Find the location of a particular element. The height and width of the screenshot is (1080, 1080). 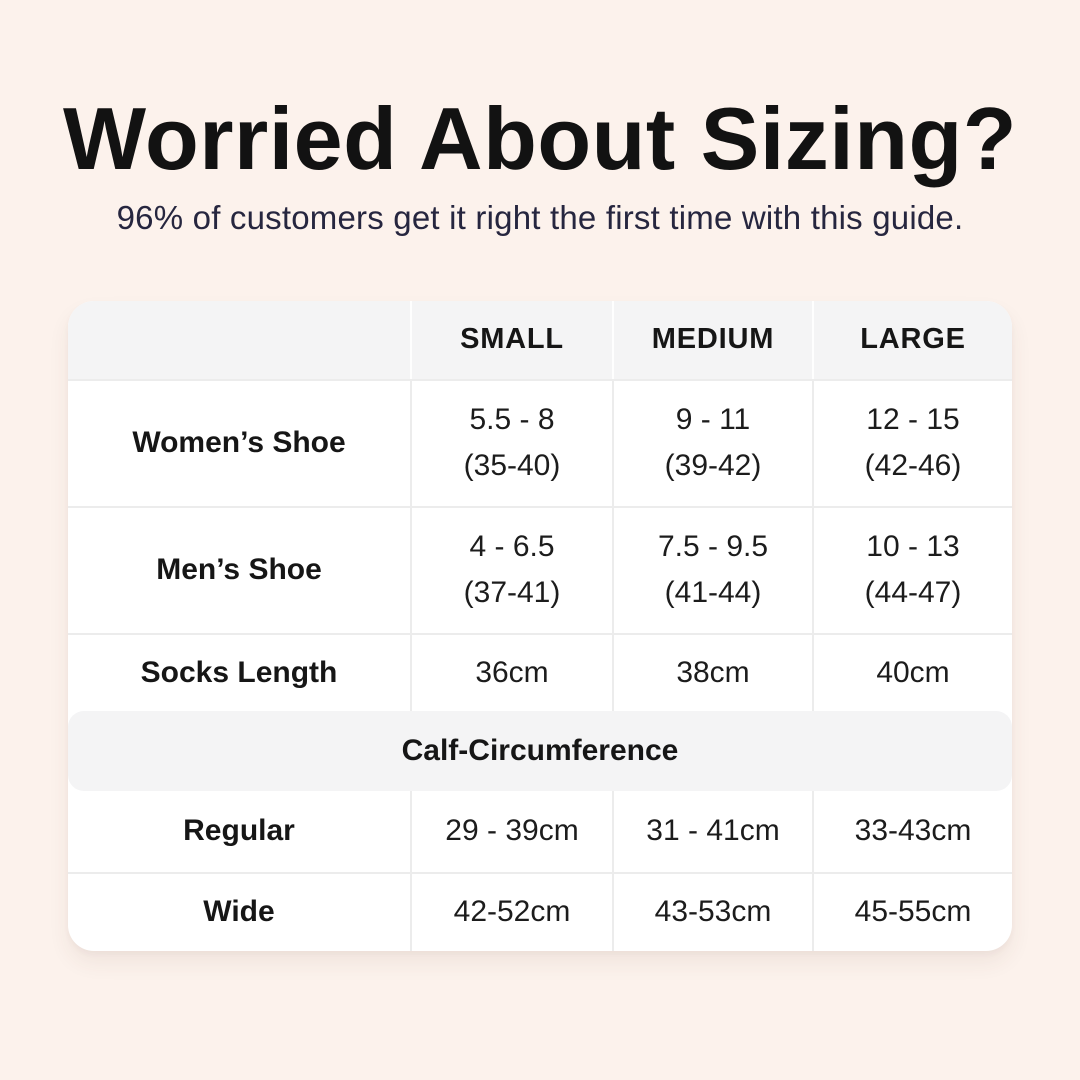

column-header-blank is located at coordinates (239, 340).